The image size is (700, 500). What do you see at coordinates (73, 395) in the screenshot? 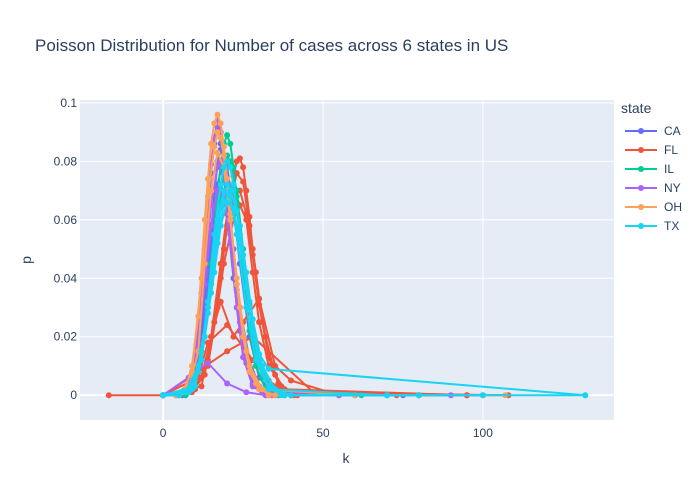
I see `y-tick-label: 0` at bounding box center [73, 395].